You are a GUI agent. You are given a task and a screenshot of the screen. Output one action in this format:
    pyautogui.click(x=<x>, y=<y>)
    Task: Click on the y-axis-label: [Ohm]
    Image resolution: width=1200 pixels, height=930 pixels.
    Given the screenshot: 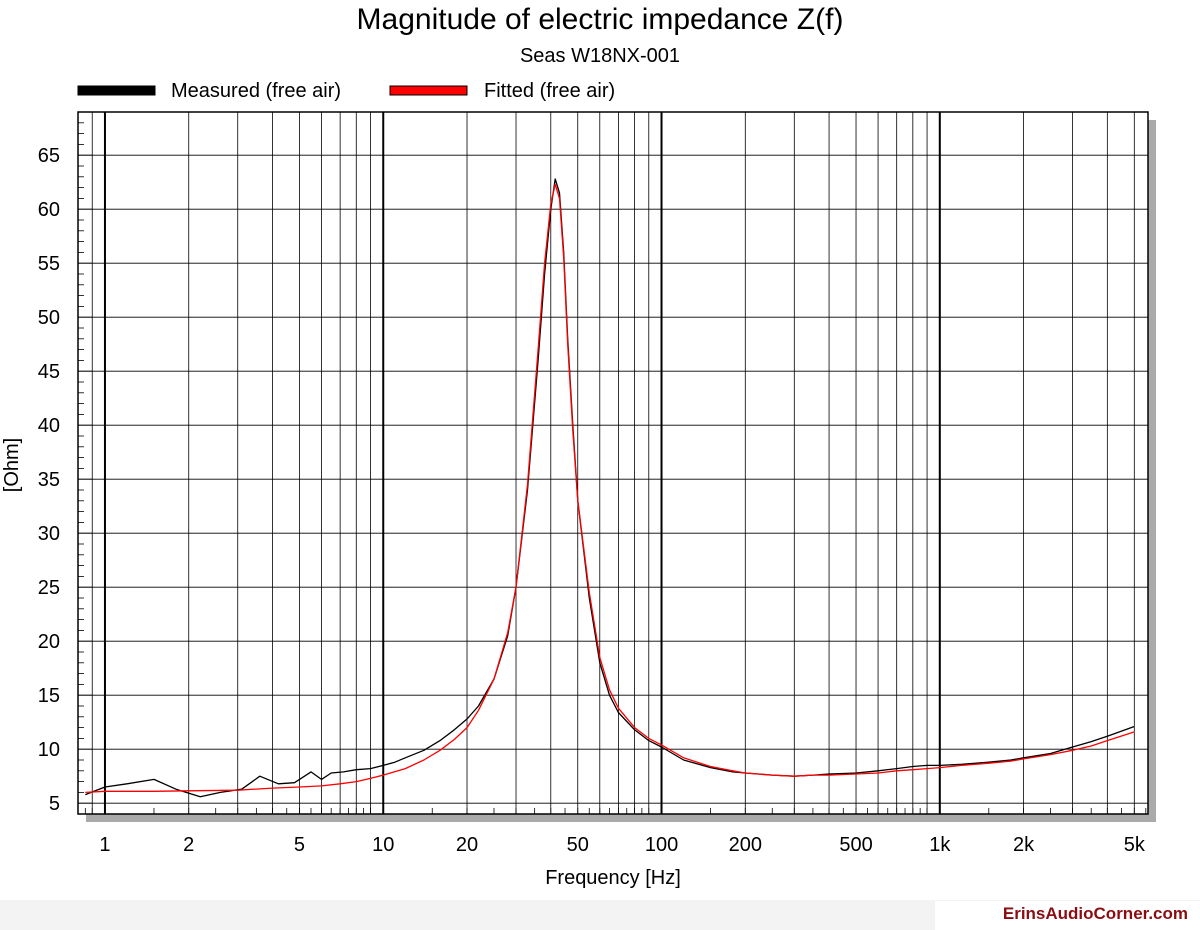 What is the action you would take?
    pyautogui.click(x=12, y=465)
    